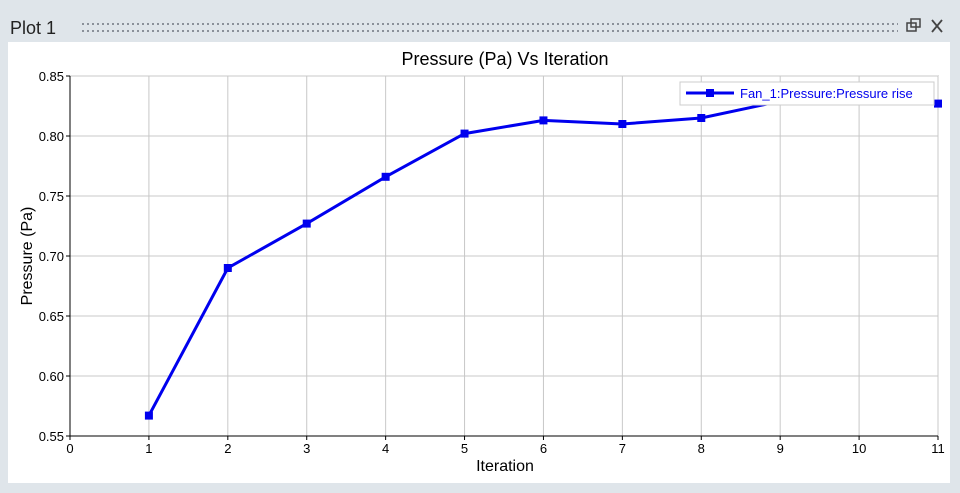 The image size is (960, 493). Describe the element at coordinates (51, 436) in the screenshot. I see `y-tick-label: 0.55` at that location.